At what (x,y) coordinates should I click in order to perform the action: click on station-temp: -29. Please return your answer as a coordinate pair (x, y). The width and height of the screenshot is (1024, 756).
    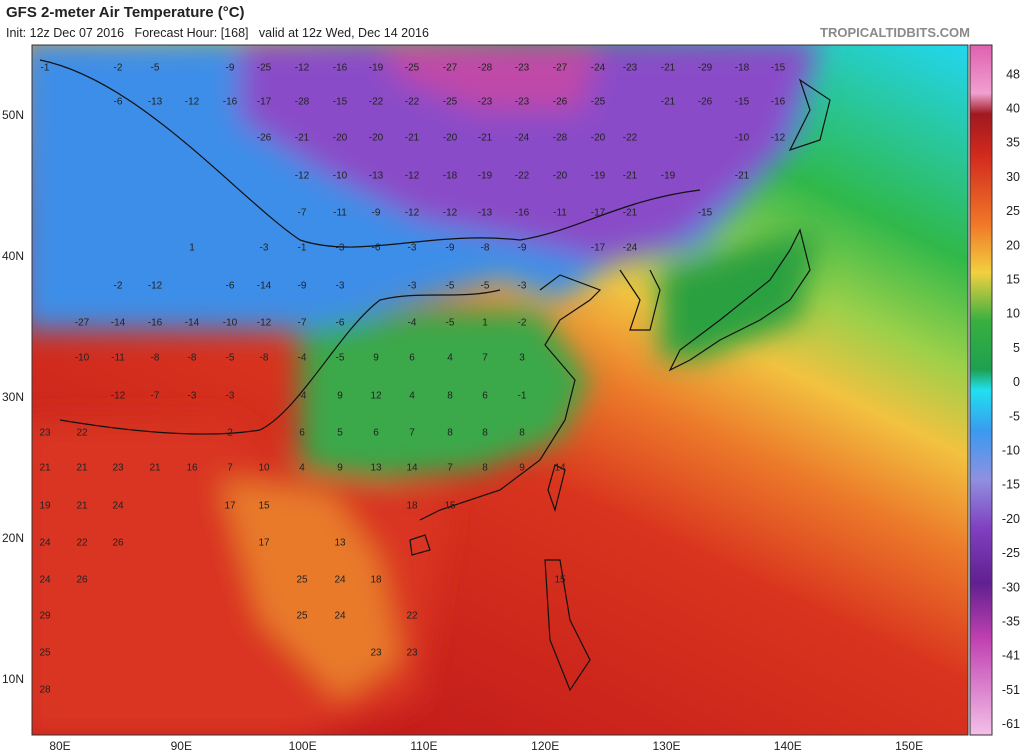
    Looking at the image, I should click on (705, 68).